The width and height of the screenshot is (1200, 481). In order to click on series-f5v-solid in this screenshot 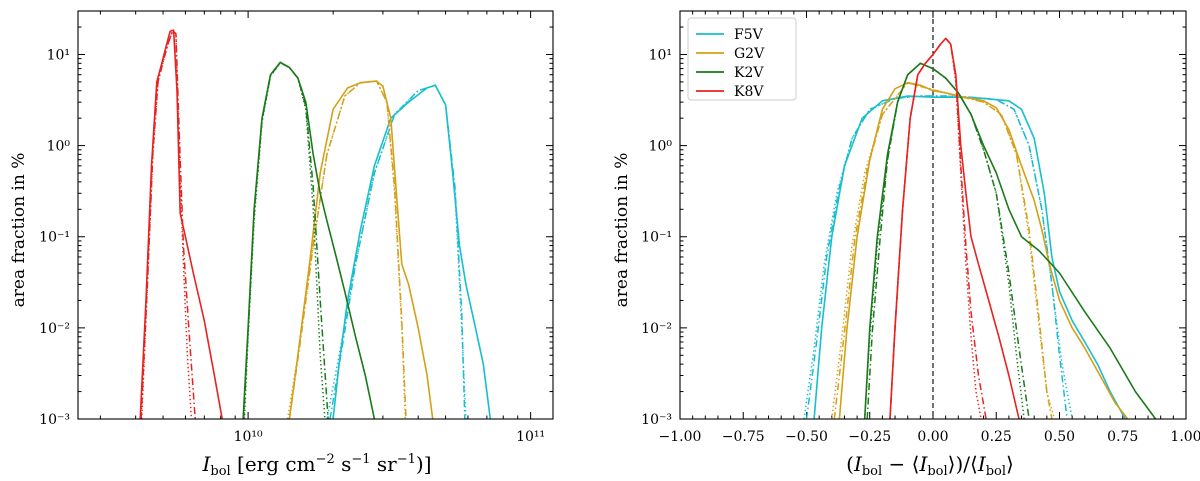, I will do `click(412, 251)`.